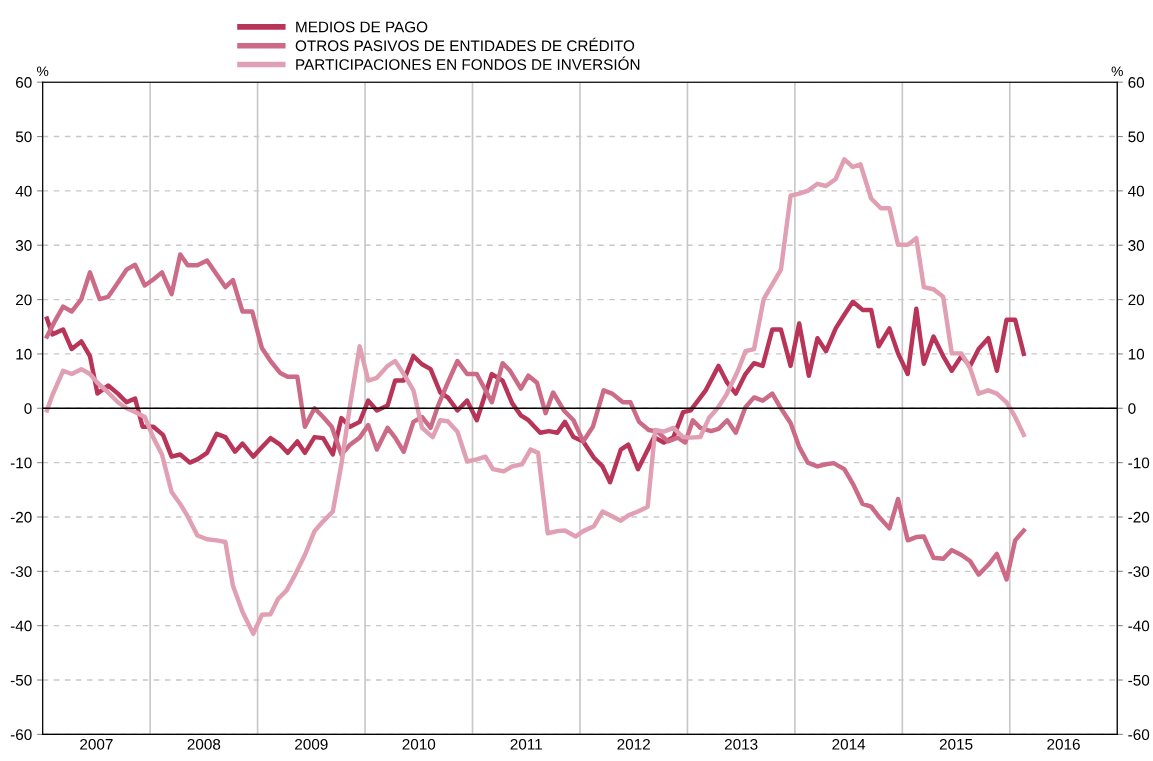  Describe the element at coordinates (1139, 463) in the screenshot. I see `y2-tick-label: -10` at that location.